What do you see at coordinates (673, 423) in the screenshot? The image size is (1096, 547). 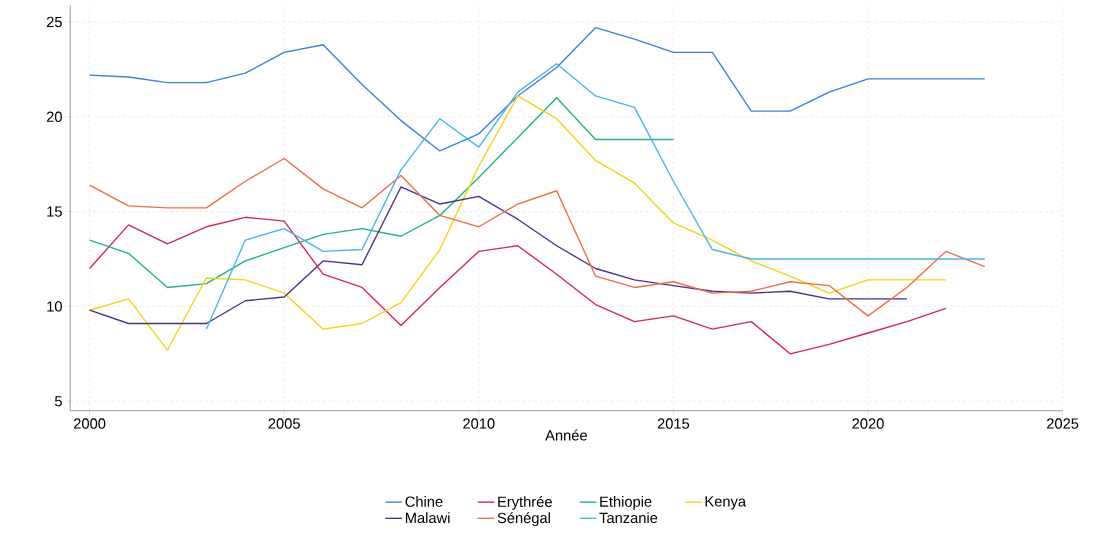 I see `x-tick-label: 2015` at bounding box center [673, 423].